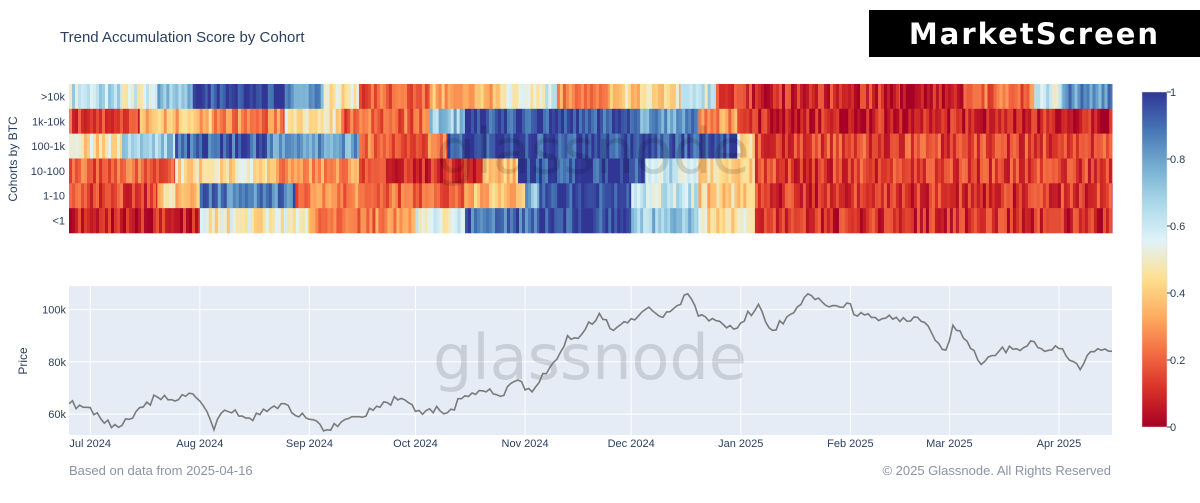 This screenshot has width=1200, height=503. What do you see at coordinates (1034, 33) in the screenshot?
I see `marketscreen-logo: MarketScreen` at bounding box center [1034, 33].